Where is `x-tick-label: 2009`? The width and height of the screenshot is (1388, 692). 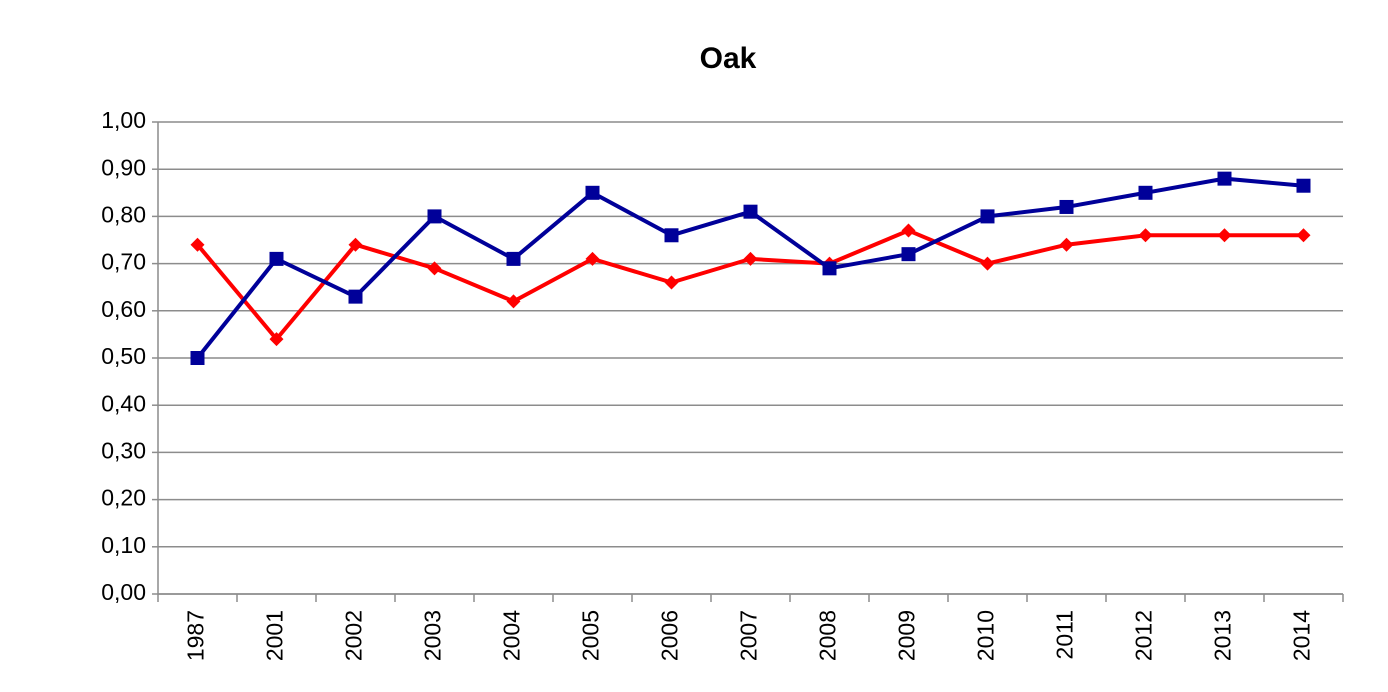 x-tick-label: 2009 is located at coordinates (907, 635).